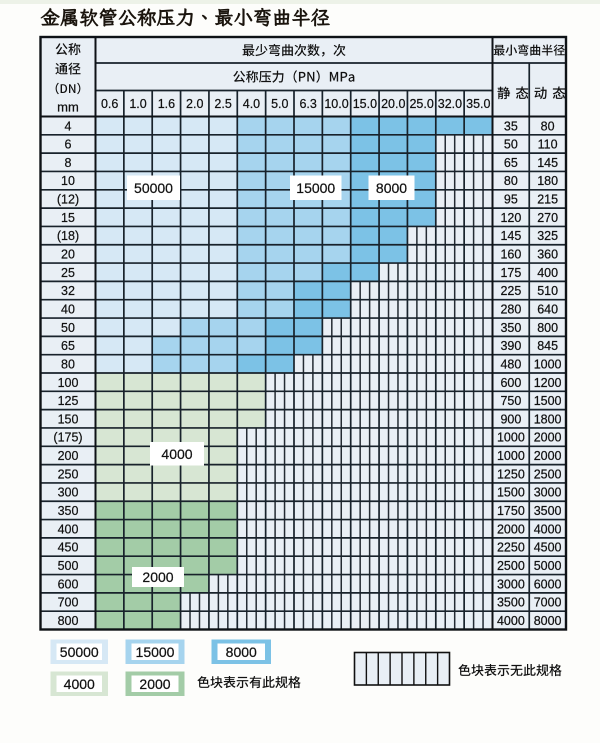  What do you see at coordinates (315, 188) in the screenshot?
I see `svg-text: 15000` at bounding box center [315, 188].